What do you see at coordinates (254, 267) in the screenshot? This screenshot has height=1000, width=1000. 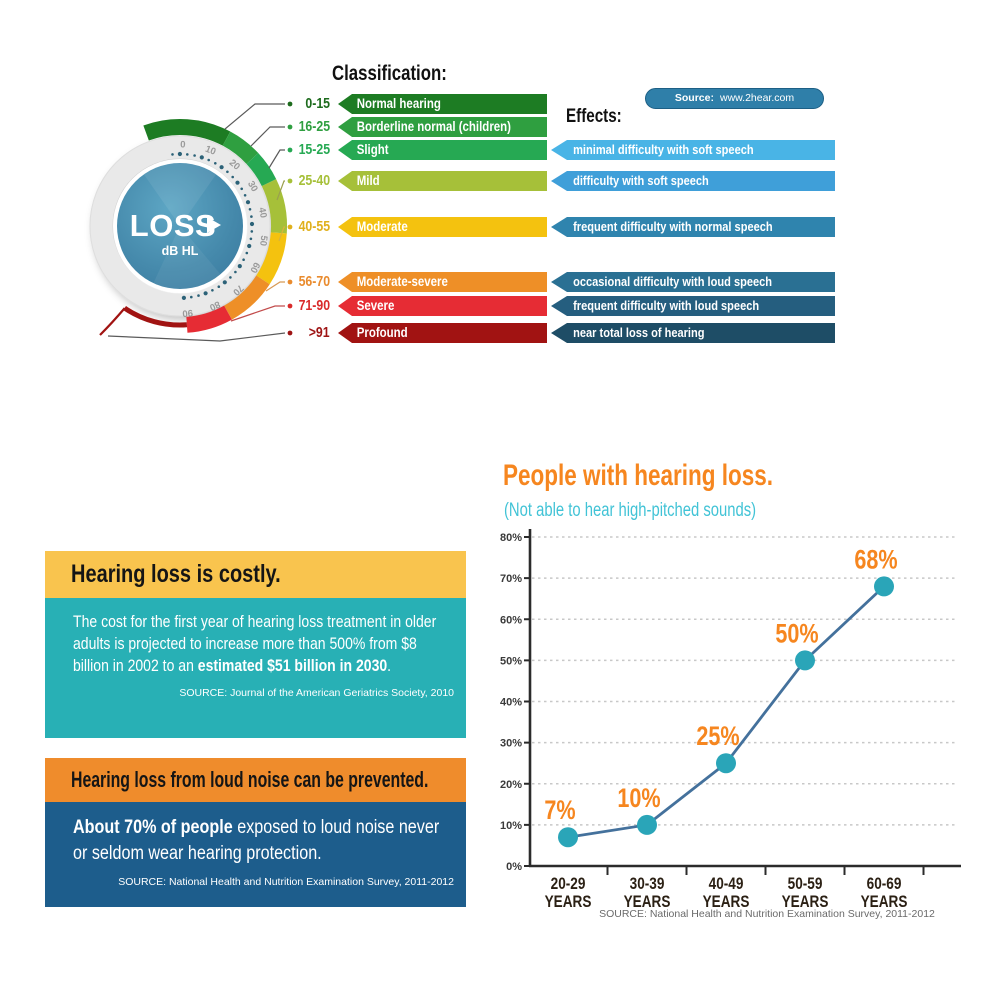 I see `svg-text: 60` at bounding box center [254, 267].